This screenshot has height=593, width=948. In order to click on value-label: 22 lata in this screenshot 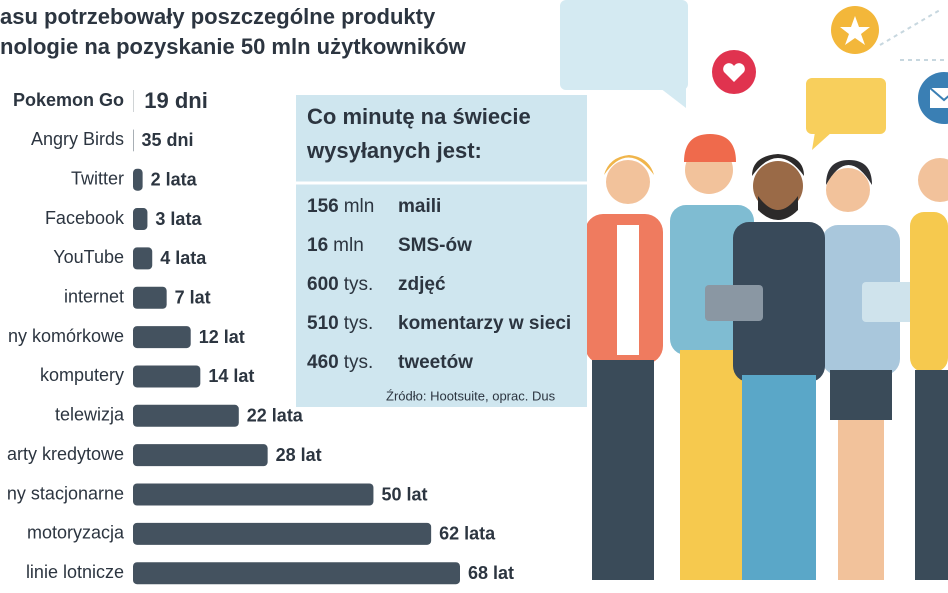, I will do `click(275, 416)`.